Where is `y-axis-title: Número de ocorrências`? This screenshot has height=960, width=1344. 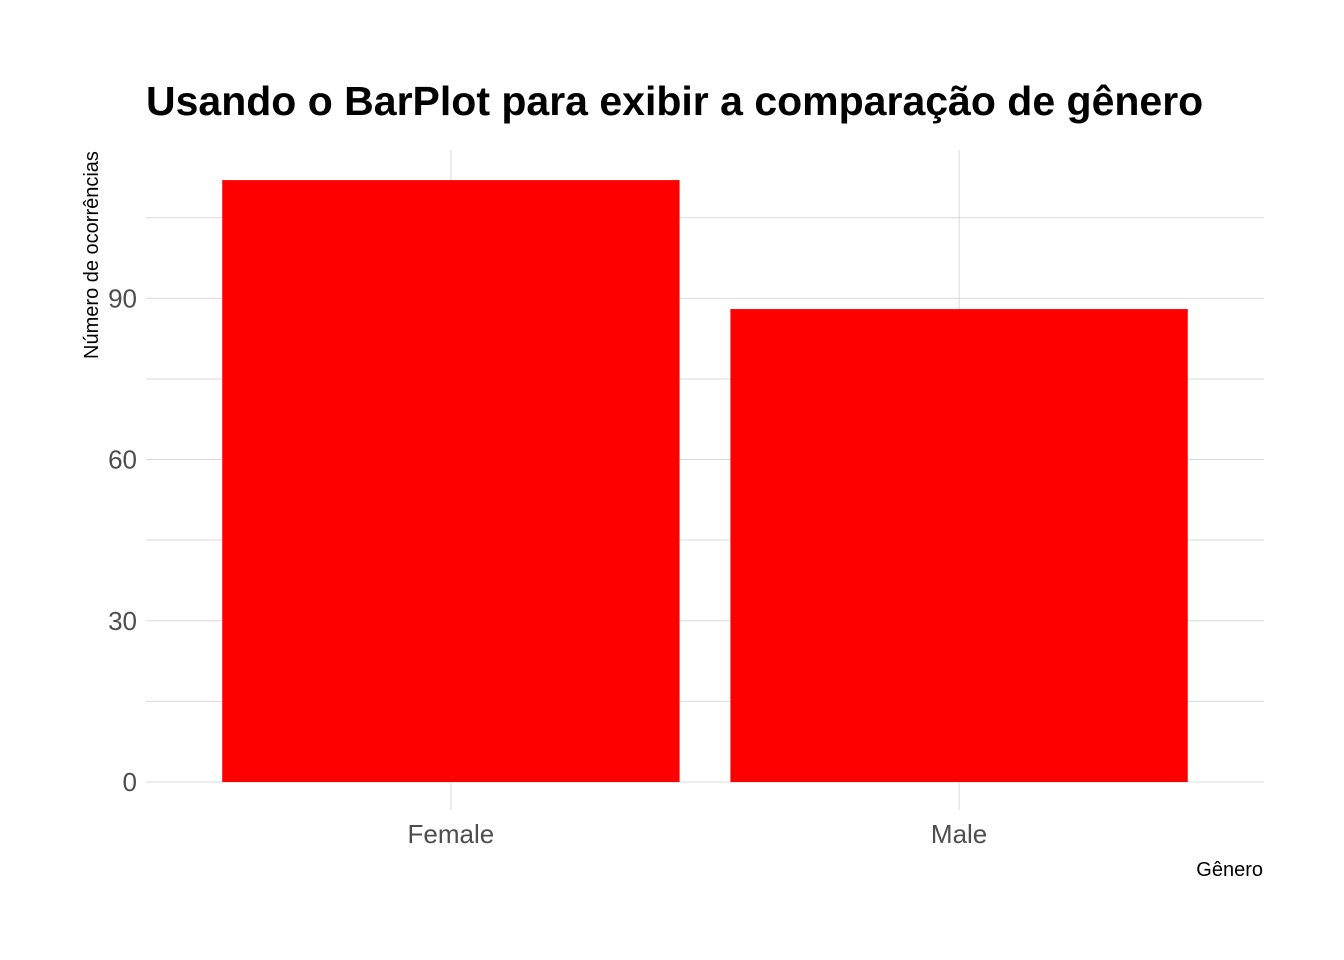
y-axis-title: Número de ocorrências is located at coordinates (92, 255).